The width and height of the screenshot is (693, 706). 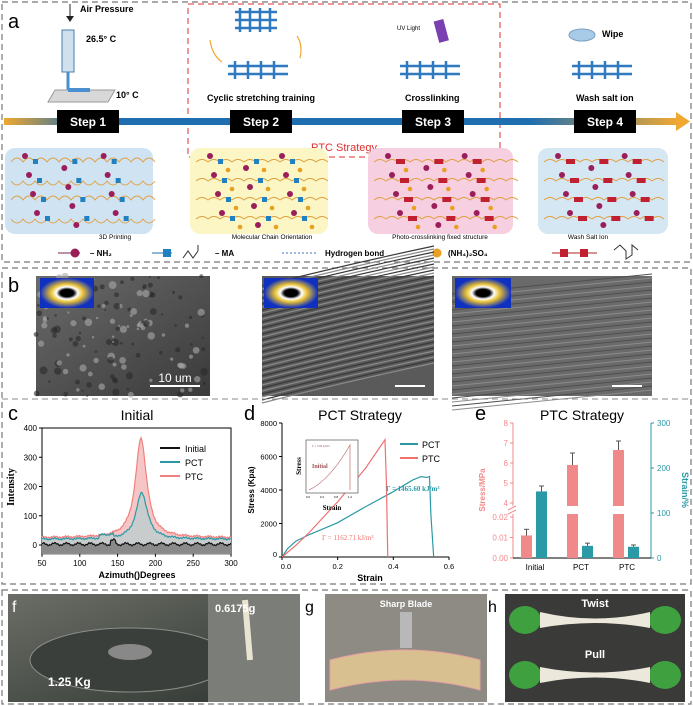 I want to click on x-tick-label: 150, so click(x=118, y=563).